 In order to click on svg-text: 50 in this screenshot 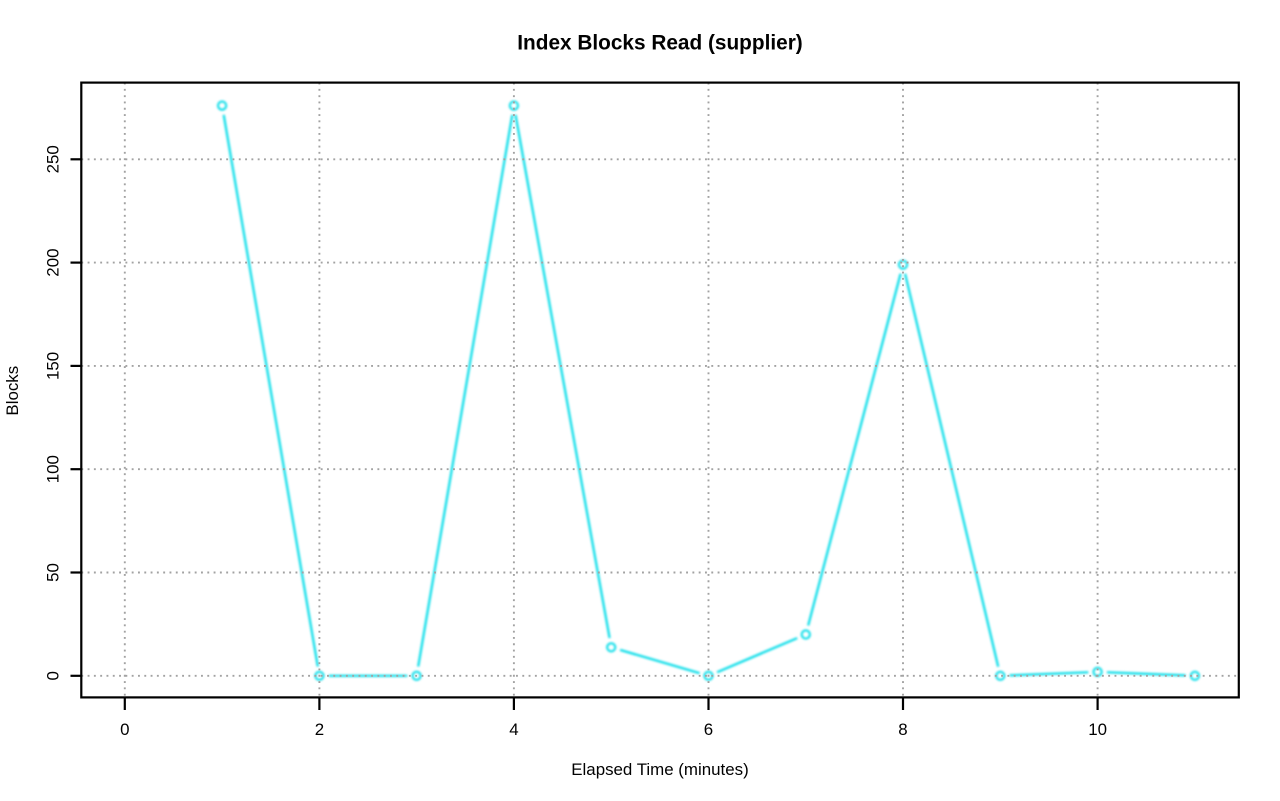, I will do `click(52, 572)`.